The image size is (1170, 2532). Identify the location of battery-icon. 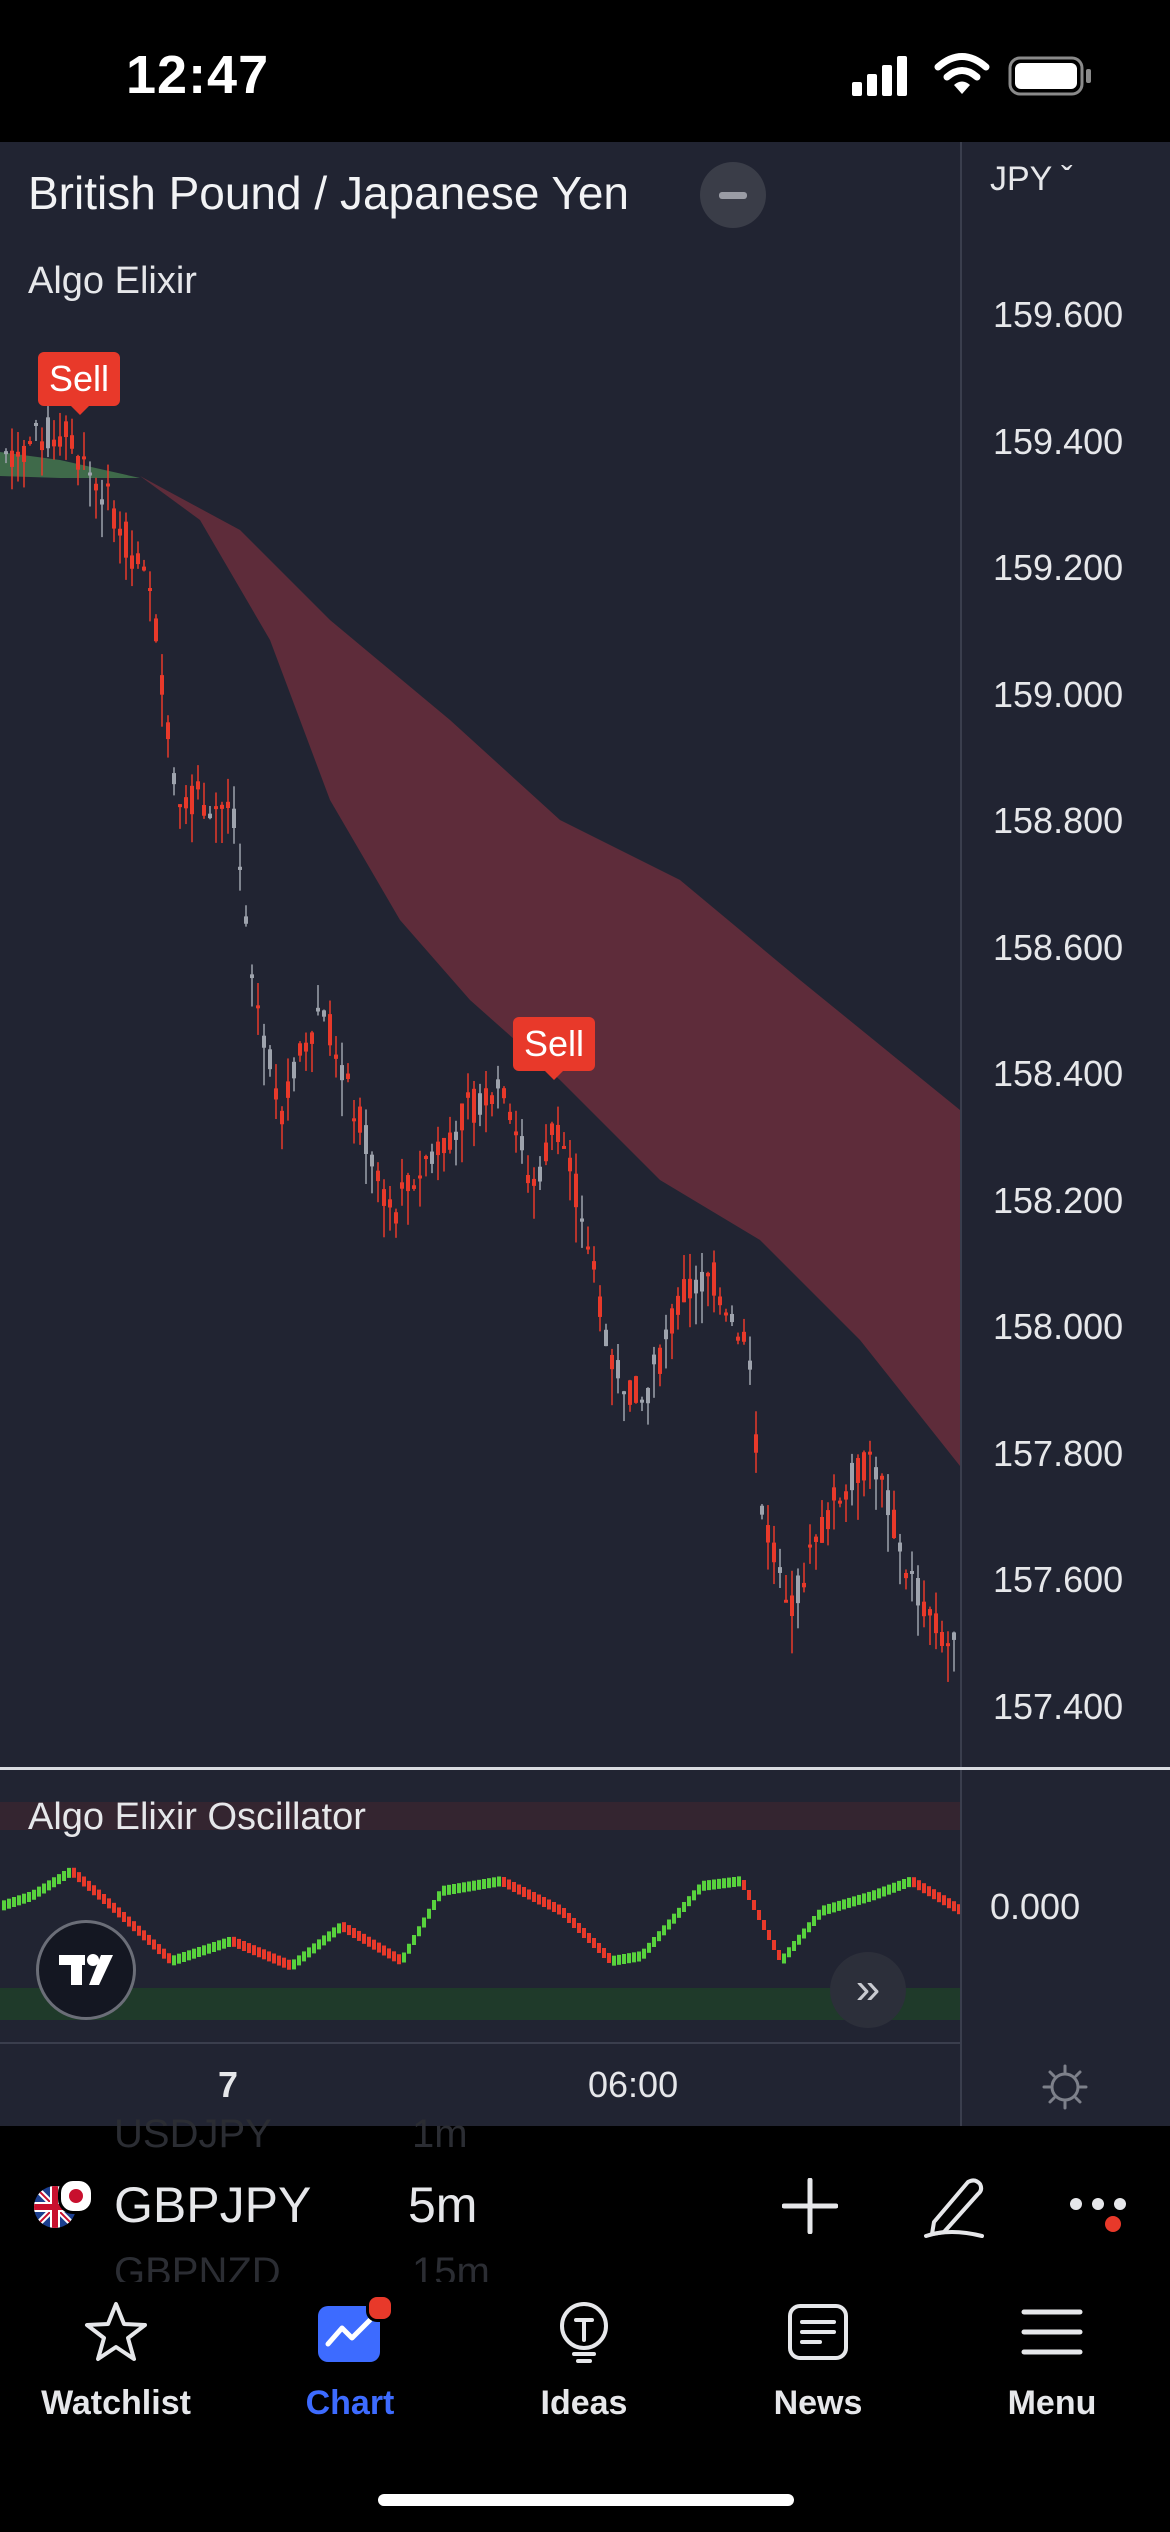
(1049, 76).